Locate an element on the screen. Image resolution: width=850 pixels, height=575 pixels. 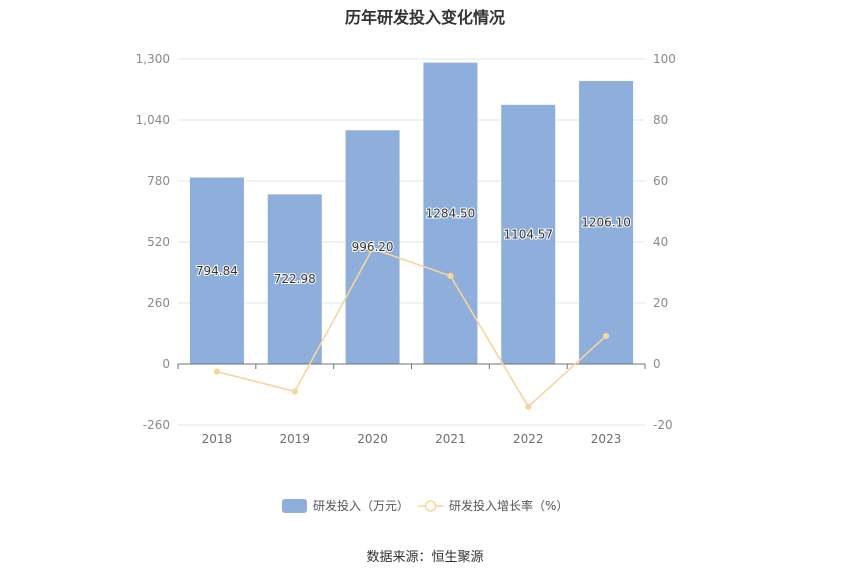
x-tick-label: 2018 is located at coordinates (217, 439).